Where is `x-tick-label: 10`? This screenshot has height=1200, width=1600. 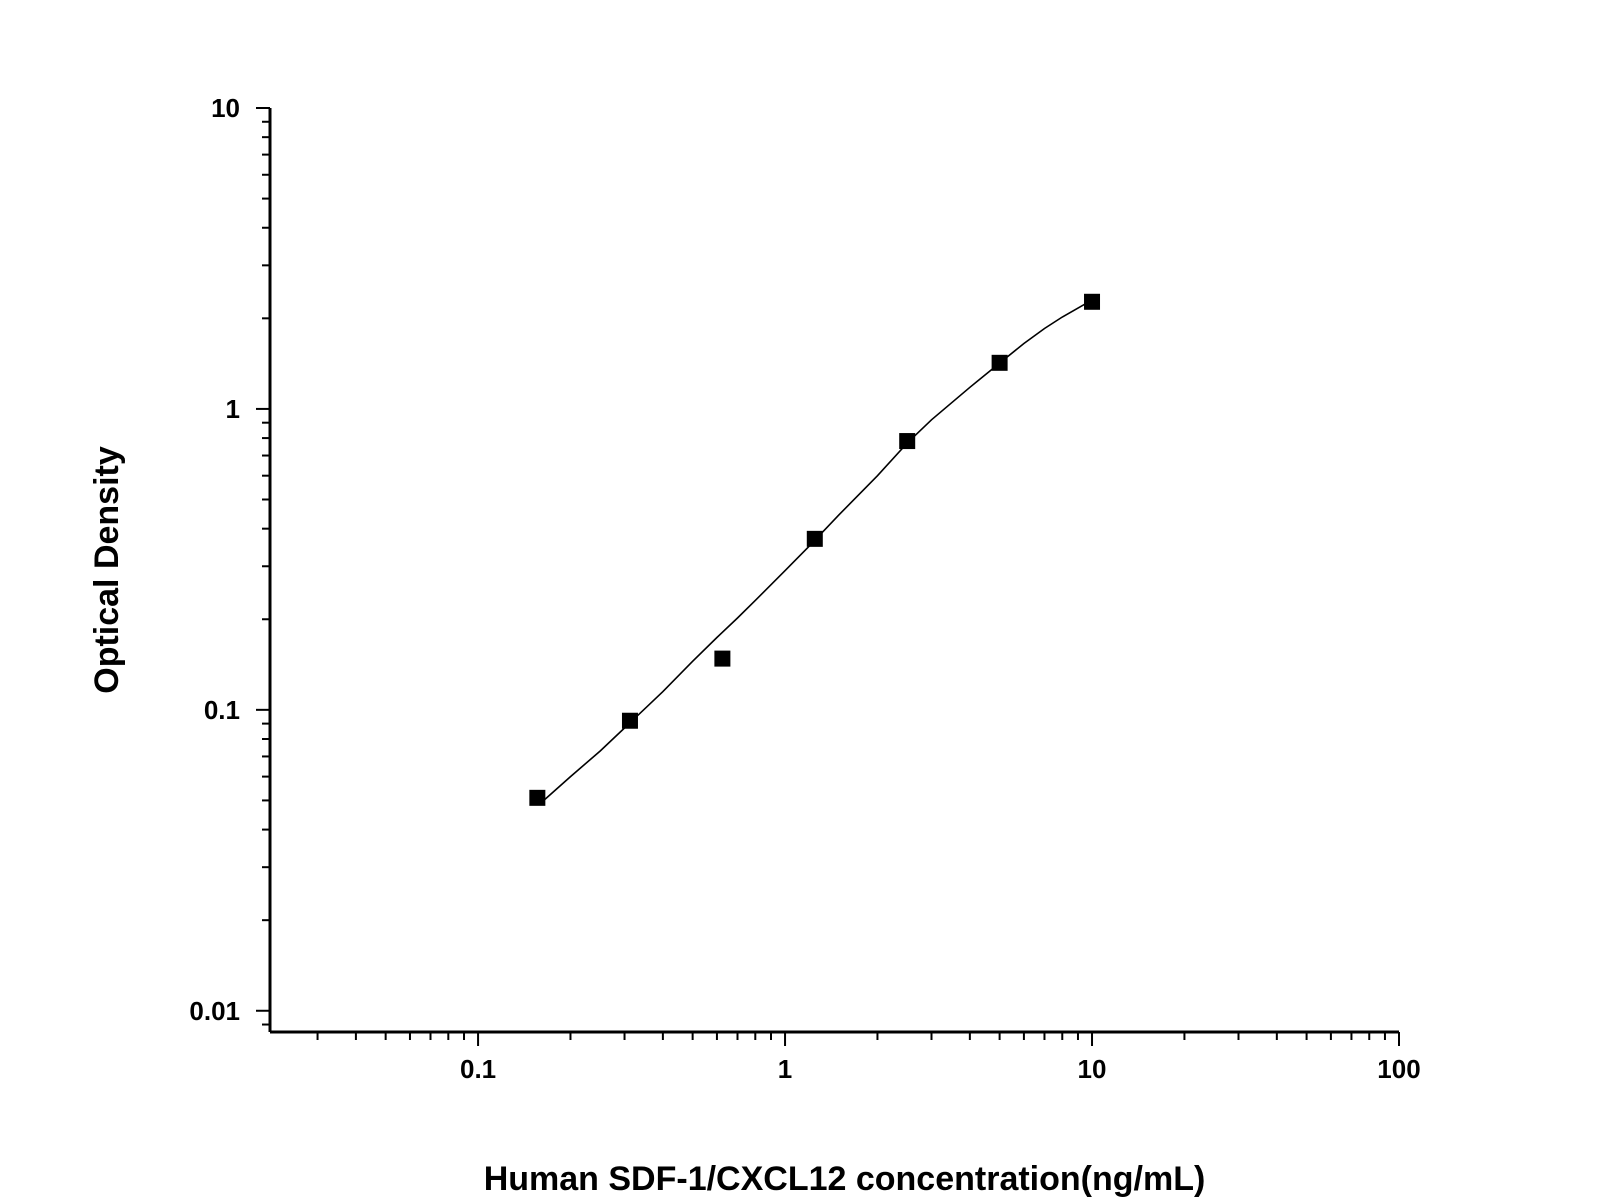
x-tick-label: 10 is located at coordinates (1092, 1069).